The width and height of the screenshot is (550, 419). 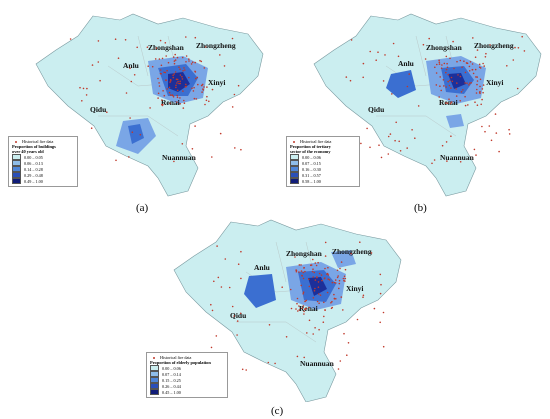 What do you see at coordinates (311, 175) in the screenshot?
I see `legend-class-label: 0.31 – 0.57` at bounding box center [311, 175].